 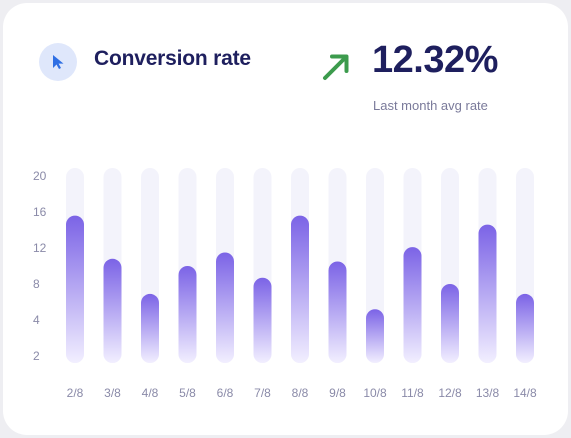 I want to click on y-axis: 2 4 8 12 16 20, so click(x=40, y=266).